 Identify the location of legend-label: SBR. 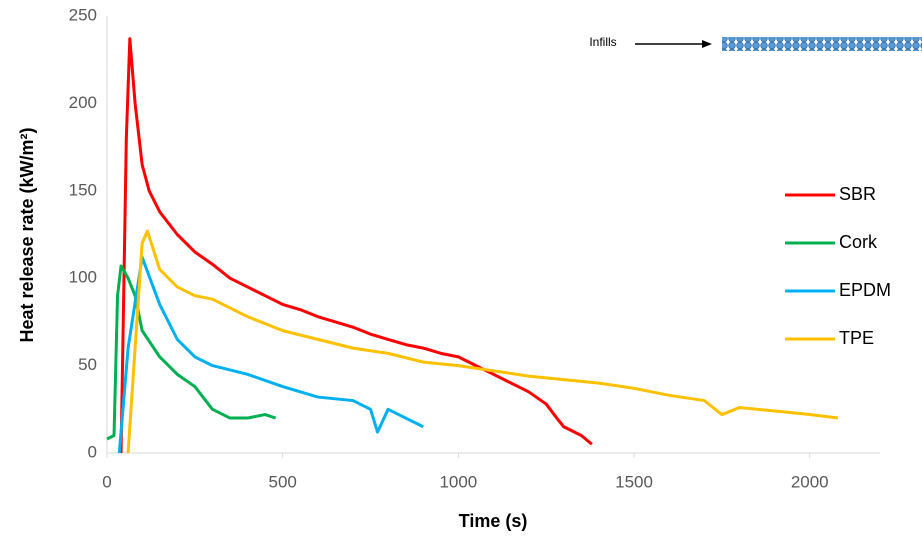
(857, 194).